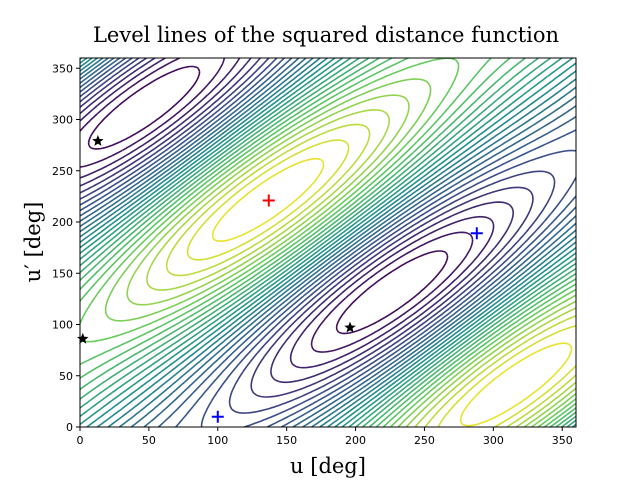  I want to click on y-tick-label: 200, so click(62, 222).